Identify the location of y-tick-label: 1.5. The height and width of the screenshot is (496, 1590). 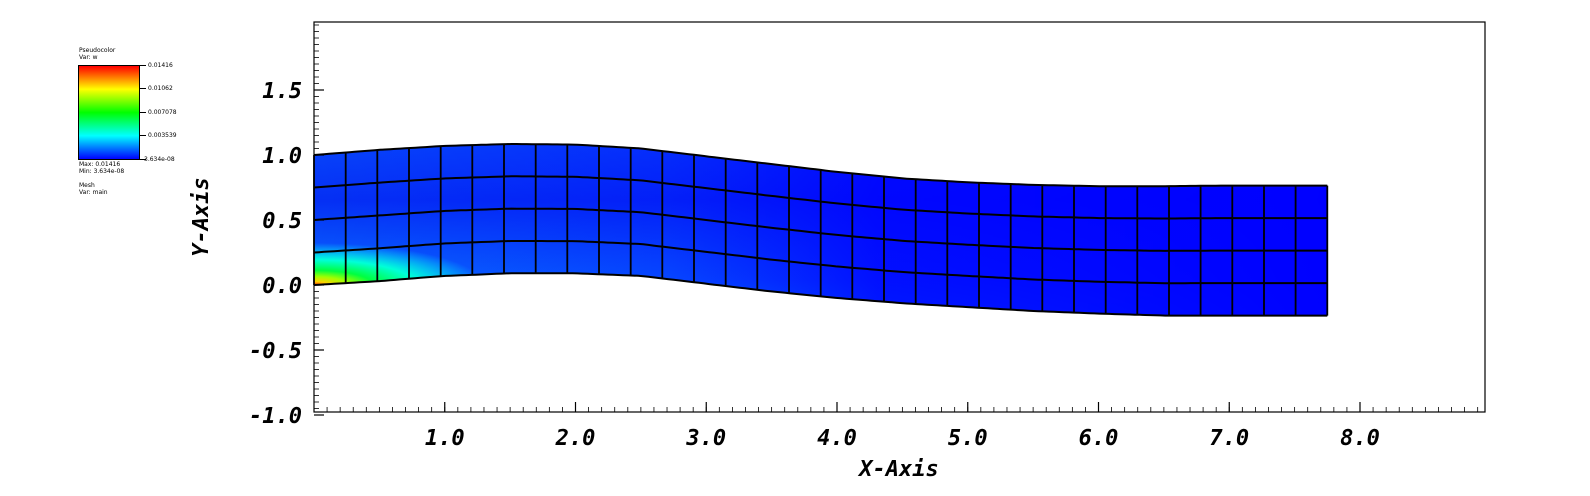
(282, 91).